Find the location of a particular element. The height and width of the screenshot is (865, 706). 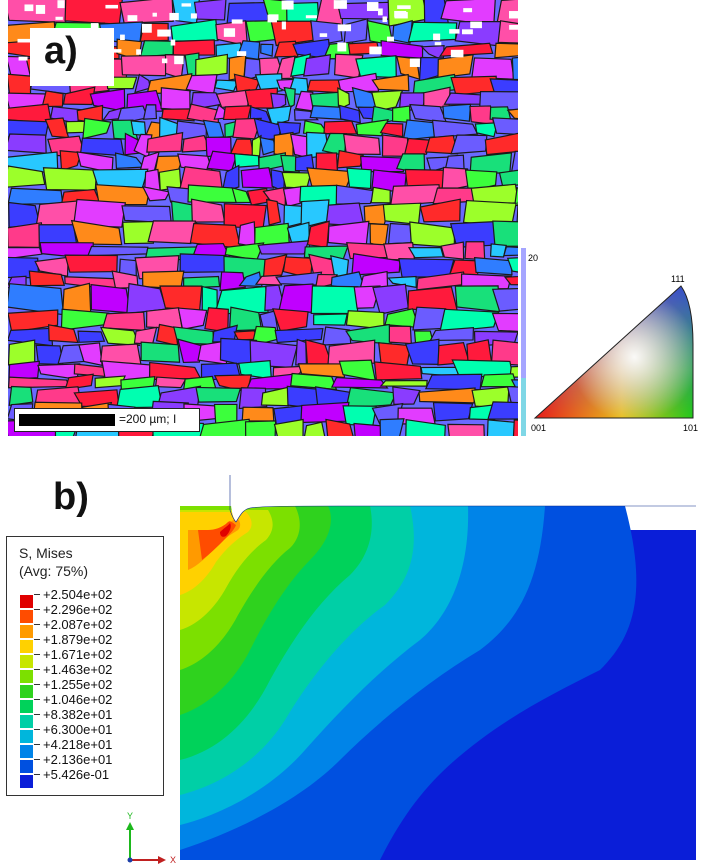

legend-value: +5.426e-01 is located at coordinates (76, 774).